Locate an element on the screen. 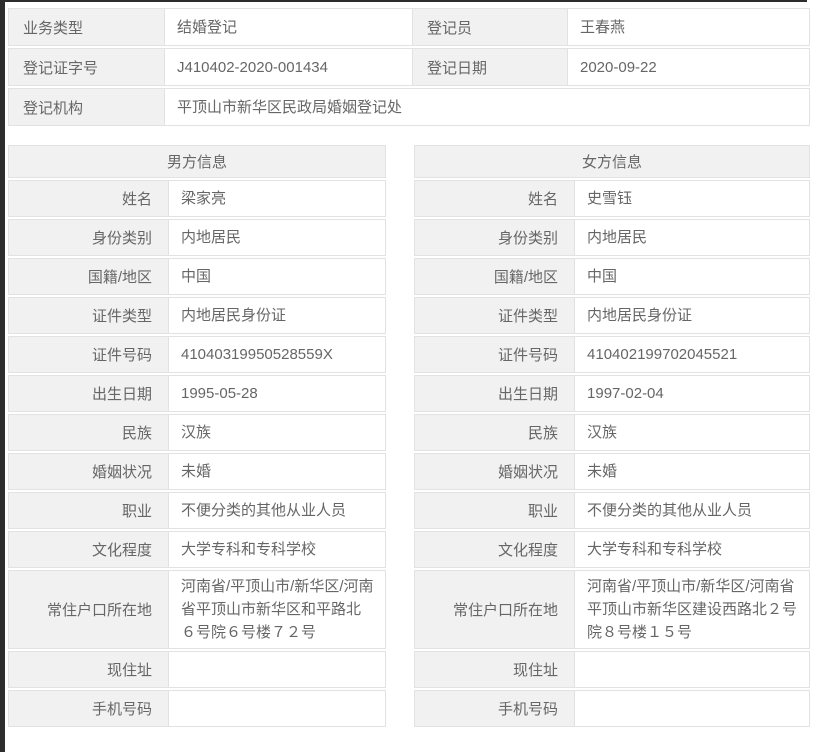  table-row: 姓名 史雪钰 is located at coordinates (612, 198).